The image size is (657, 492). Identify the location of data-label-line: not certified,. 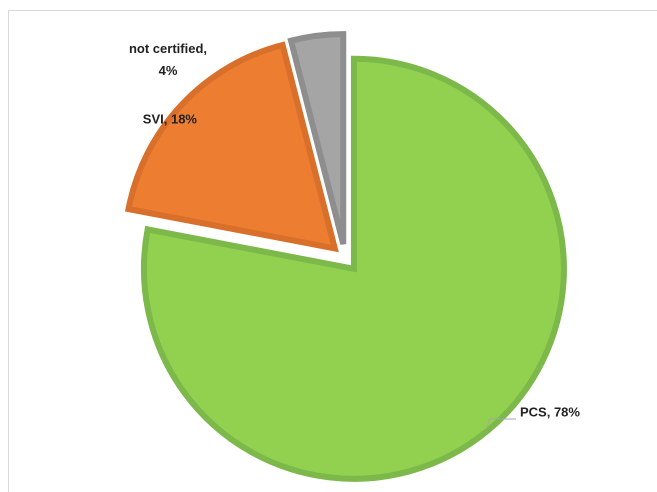
(168, 48).